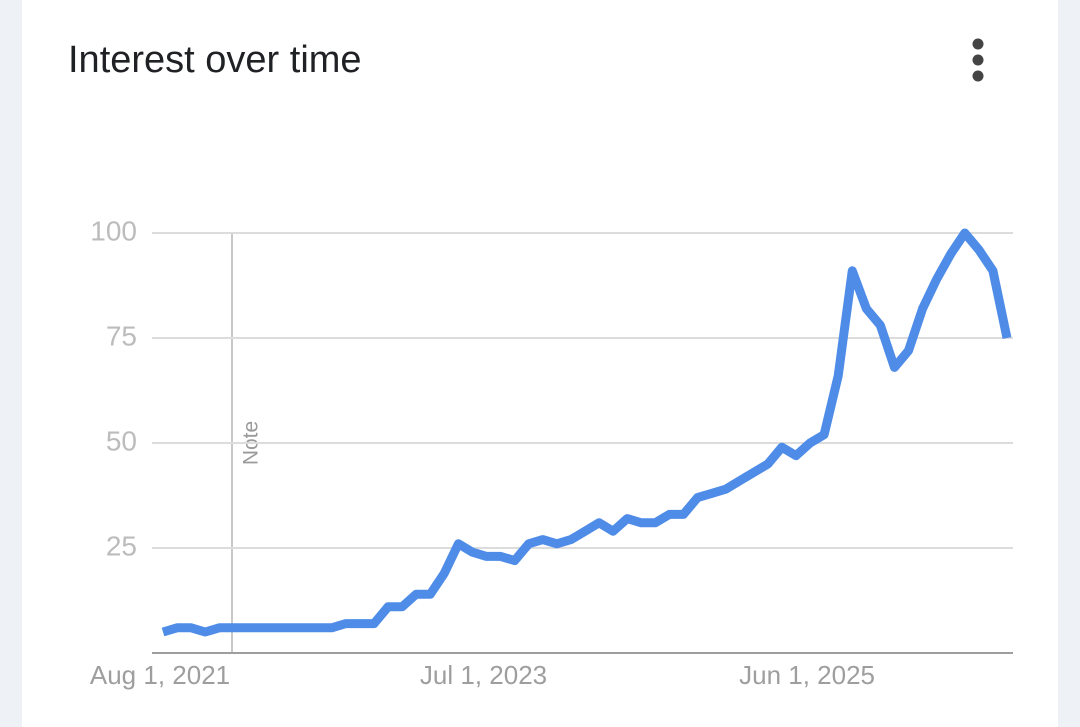 This screenshot has height=727, width=1080. I want to click on x-tick-label: Jun 1, 2025, so click(807, 675).